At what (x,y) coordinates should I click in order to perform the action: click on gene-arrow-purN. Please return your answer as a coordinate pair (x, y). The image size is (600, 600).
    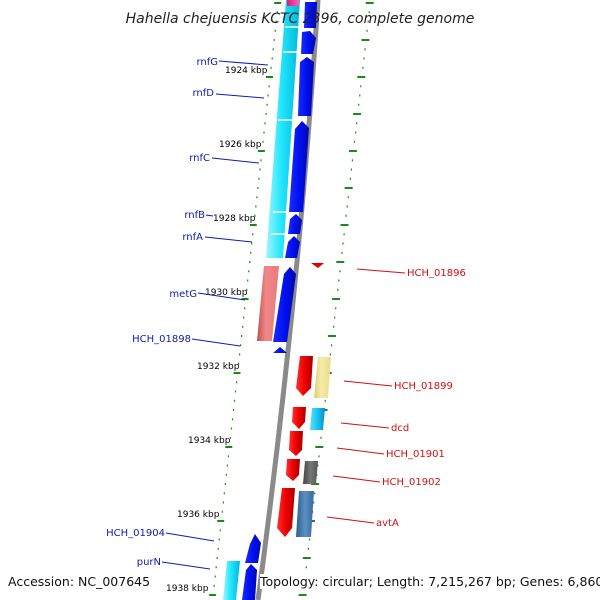
    Looking at the image, I should click on (249, 582).